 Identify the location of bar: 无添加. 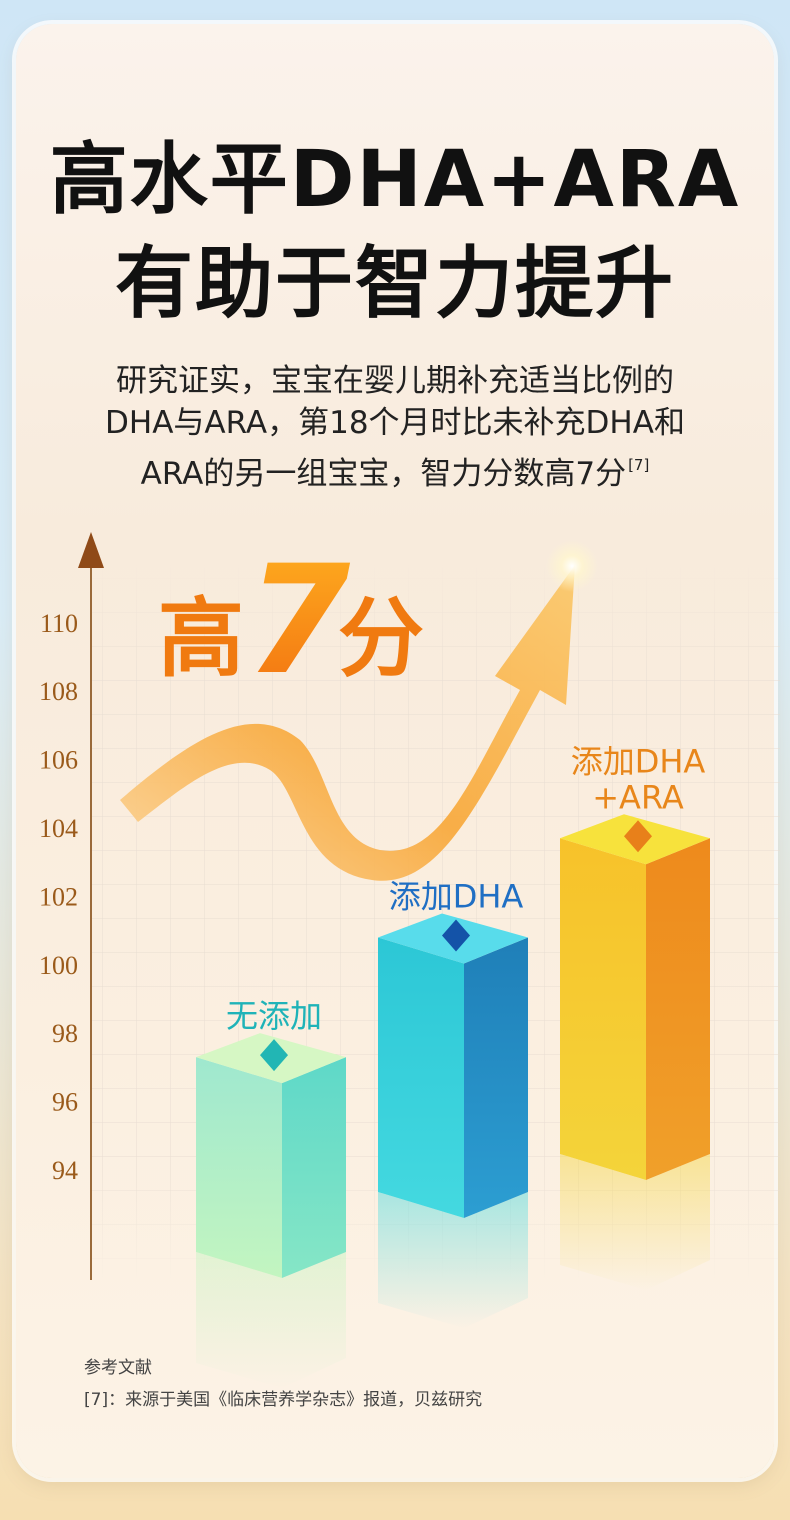
(271, 1192).